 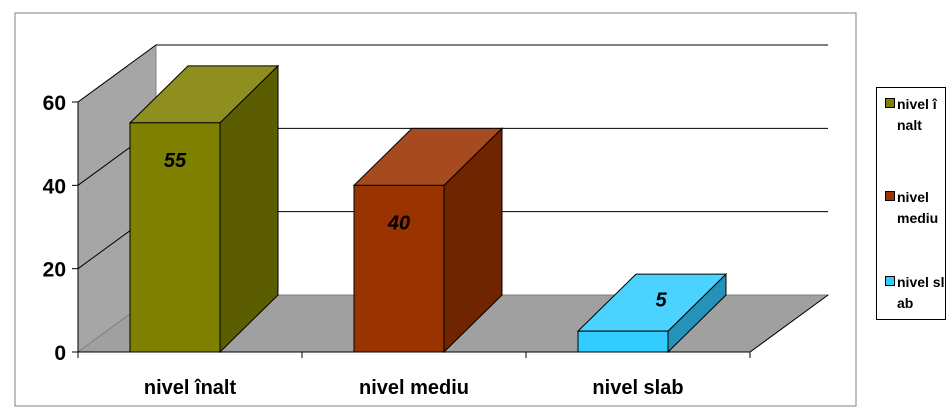 I want to click on legend: nivel înalt nivel mediu nivel slab, so click(x=911, y=203).